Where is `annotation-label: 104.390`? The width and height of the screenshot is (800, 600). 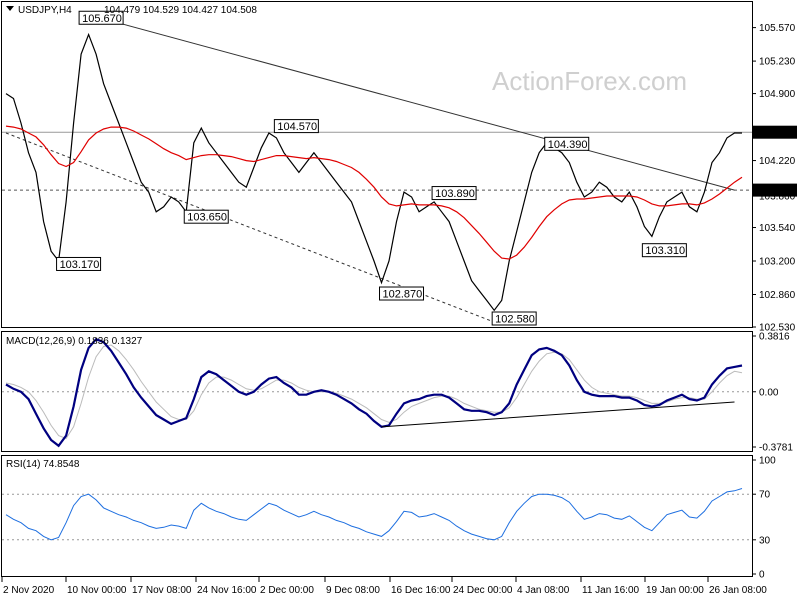
annotation-label: 104.390 is located at coordinates (568, 145).